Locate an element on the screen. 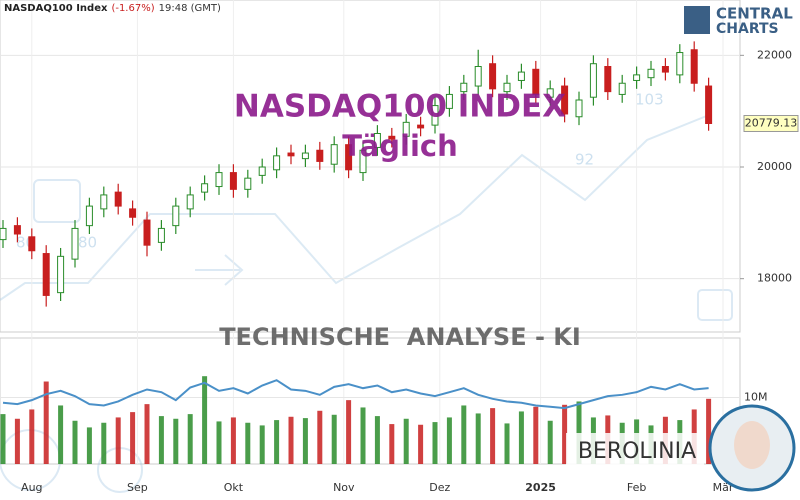 This screenshot has width=800, height=500. x-tick-label: Feb is located at coordinates (636, 487).